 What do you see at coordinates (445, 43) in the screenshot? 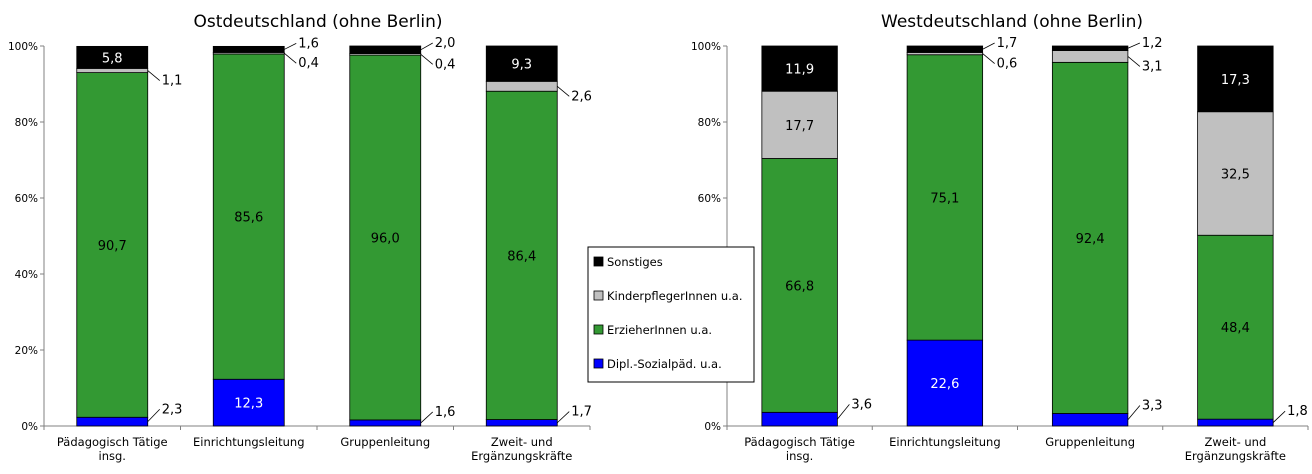
I see `data-label: 2,0` at bounding box center [445, 43].